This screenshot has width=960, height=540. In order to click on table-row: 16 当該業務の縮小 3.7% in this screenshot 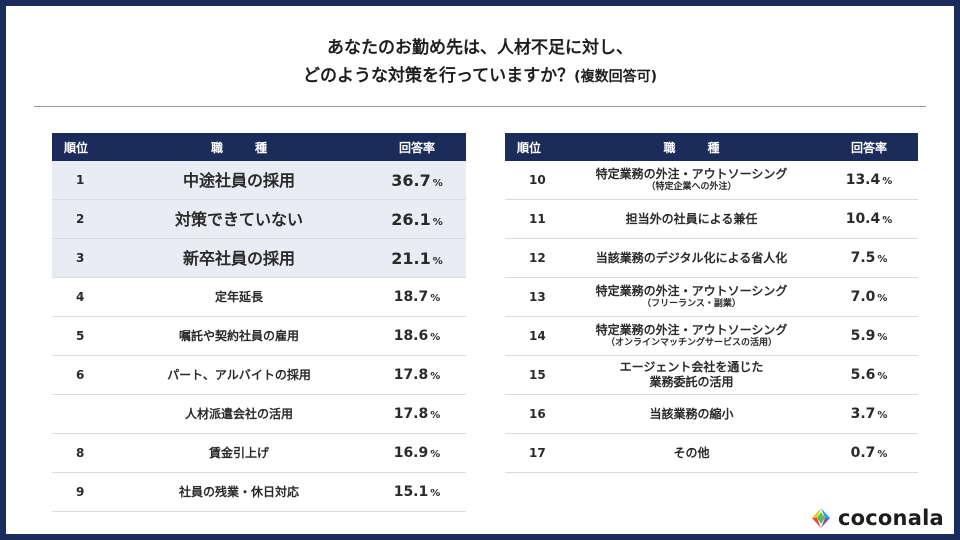, I will do `click(711, 414)`.